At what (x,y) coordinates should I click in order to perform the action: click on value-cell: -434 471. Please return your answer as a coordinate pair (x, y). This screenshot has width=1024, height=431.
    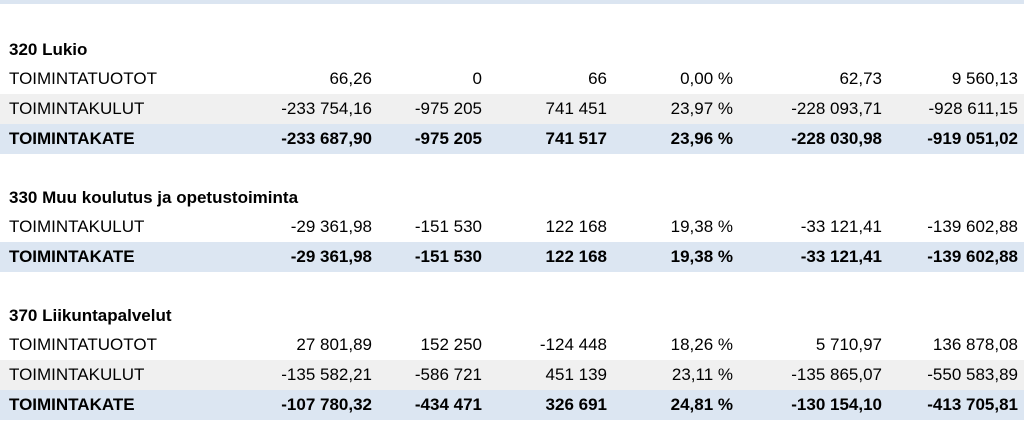
    Looking at the image, I should click on (448, 404).